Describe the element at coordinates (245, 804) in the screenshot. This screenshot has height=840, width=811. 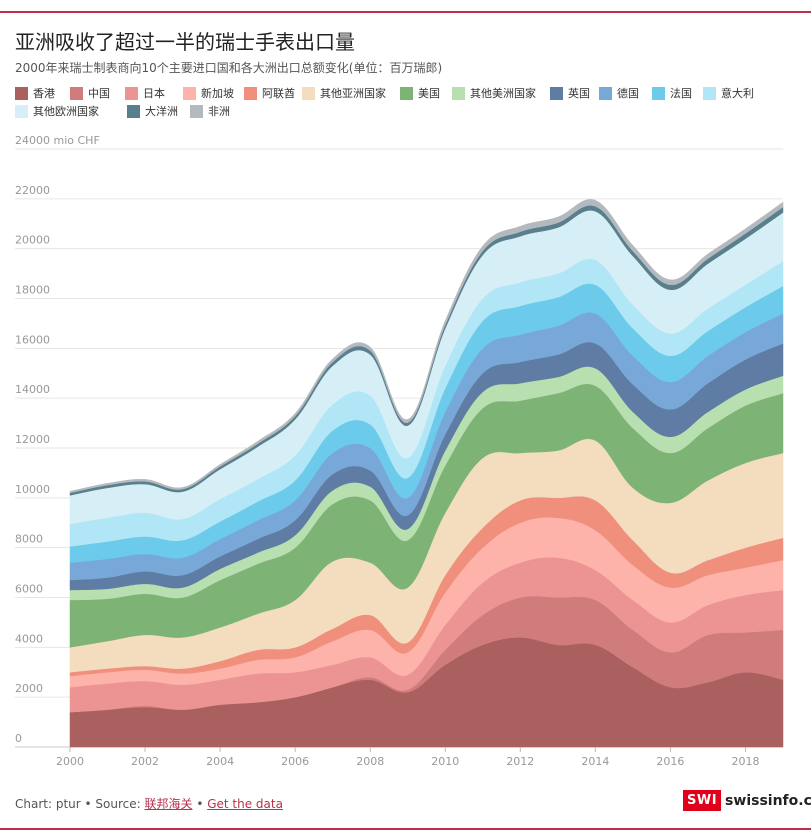
I see `get-data-link: Get the data` at that location.